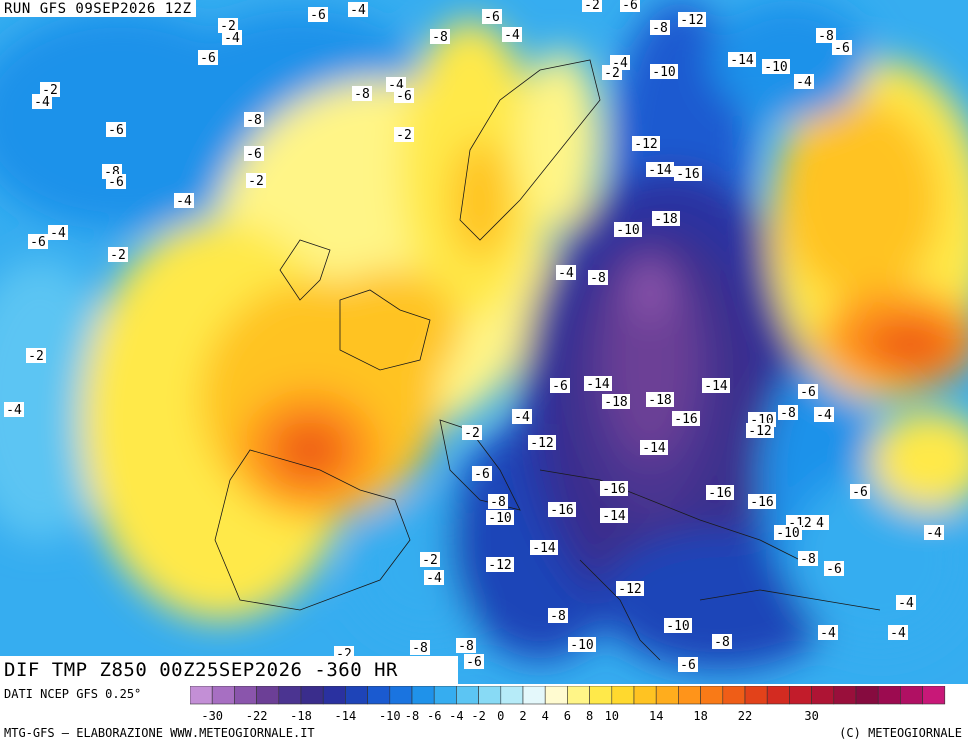  Describe the element at coordinates (212, 716) in the screenshot. I see `legend-tick-label: -30` at that location.